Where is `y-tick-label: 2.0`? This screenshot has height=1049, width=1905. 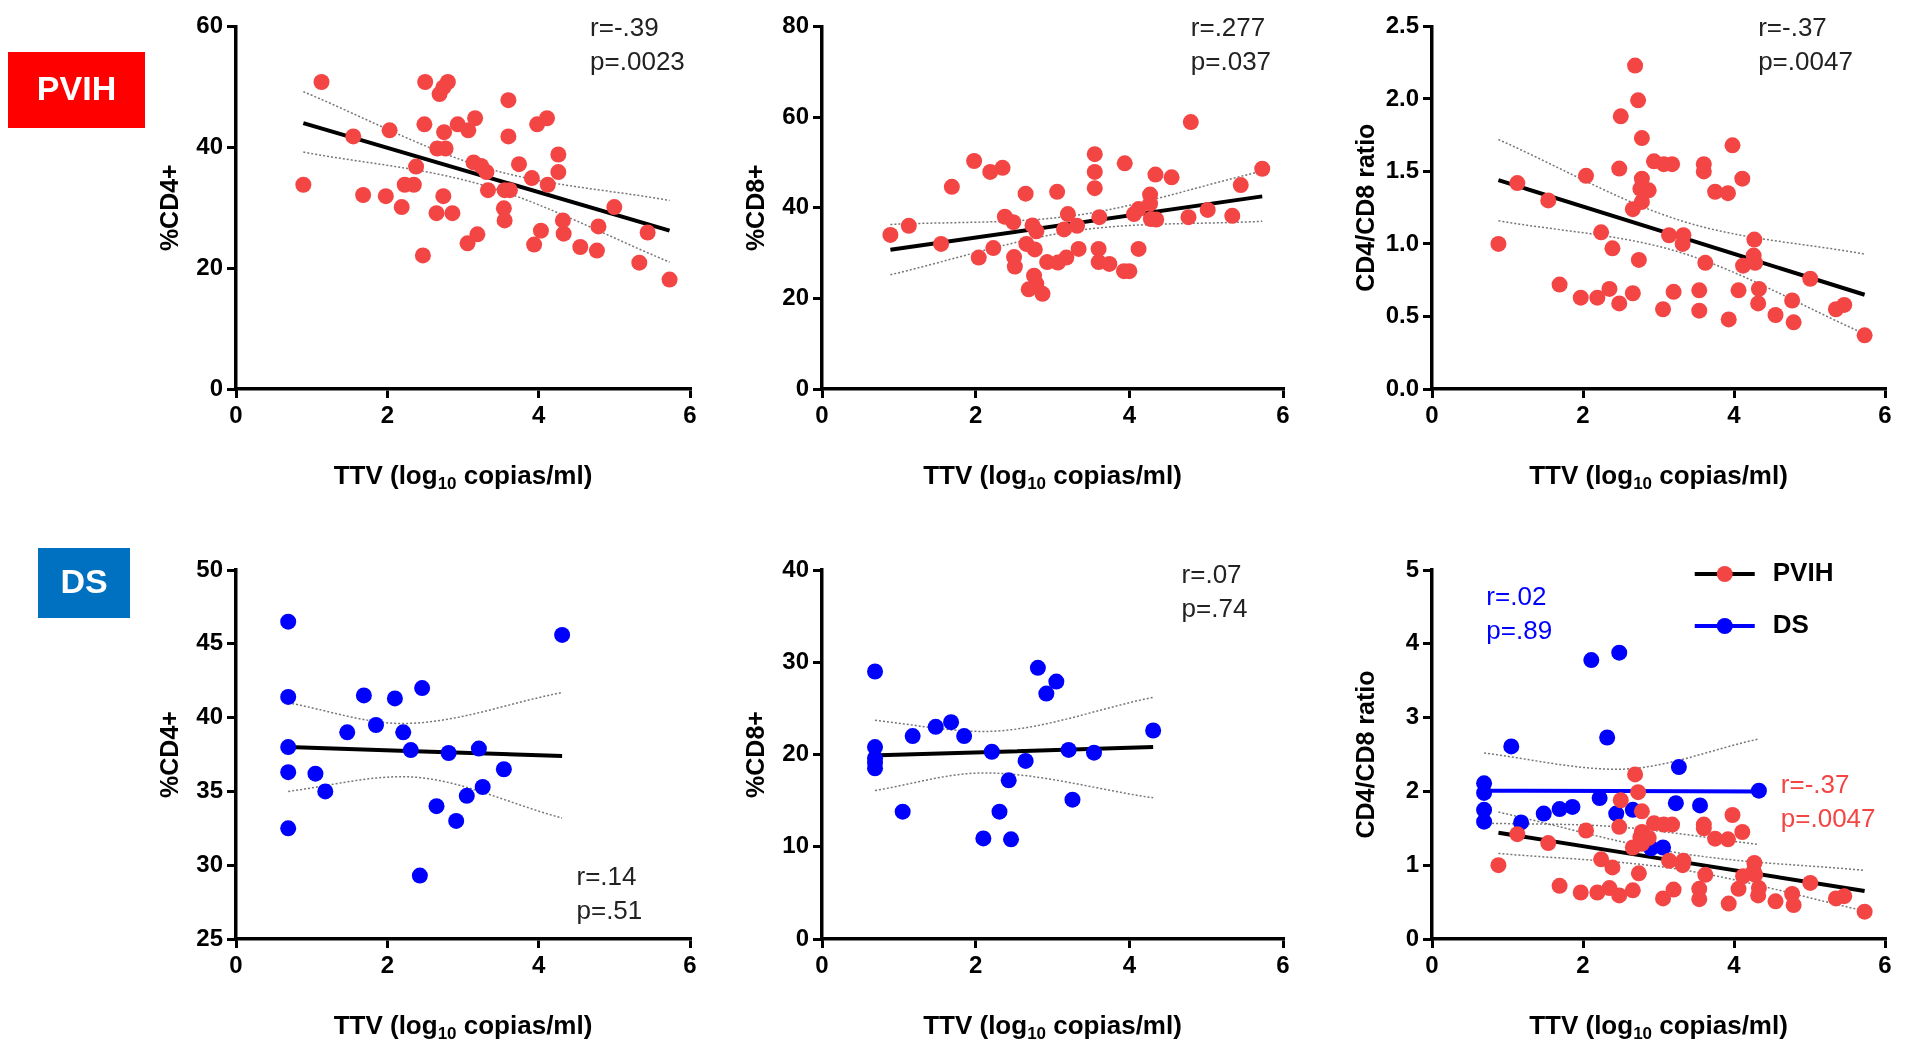
y-tick-label: 2.0 is located at coordinates (1402, 97).